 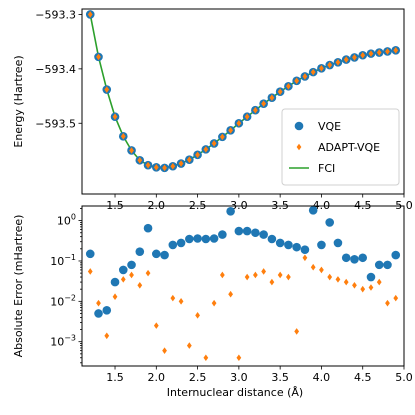 I want to click on legend-marker-vqe, so click(x=299, y=126).